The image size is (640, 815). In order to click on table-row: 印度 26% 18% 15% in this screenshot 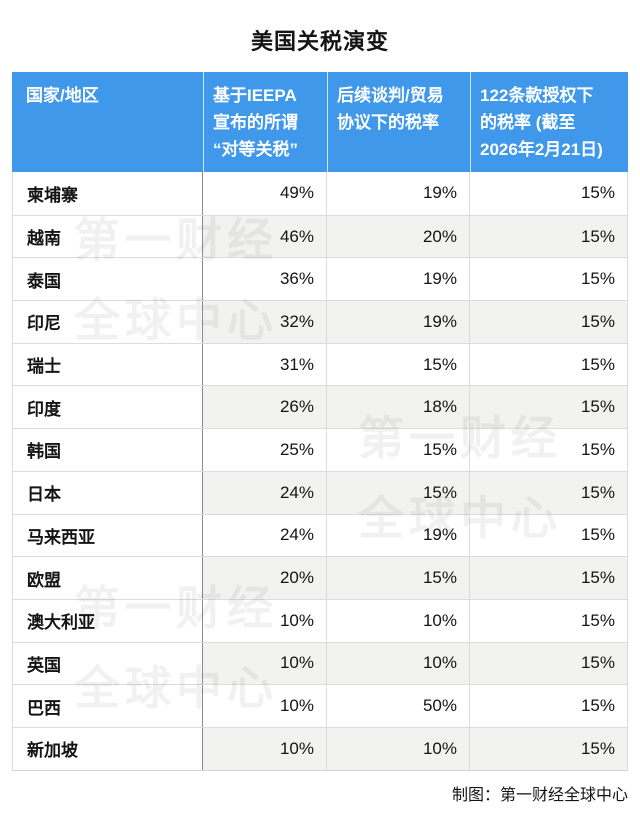, I will do `click(320, 407)`.